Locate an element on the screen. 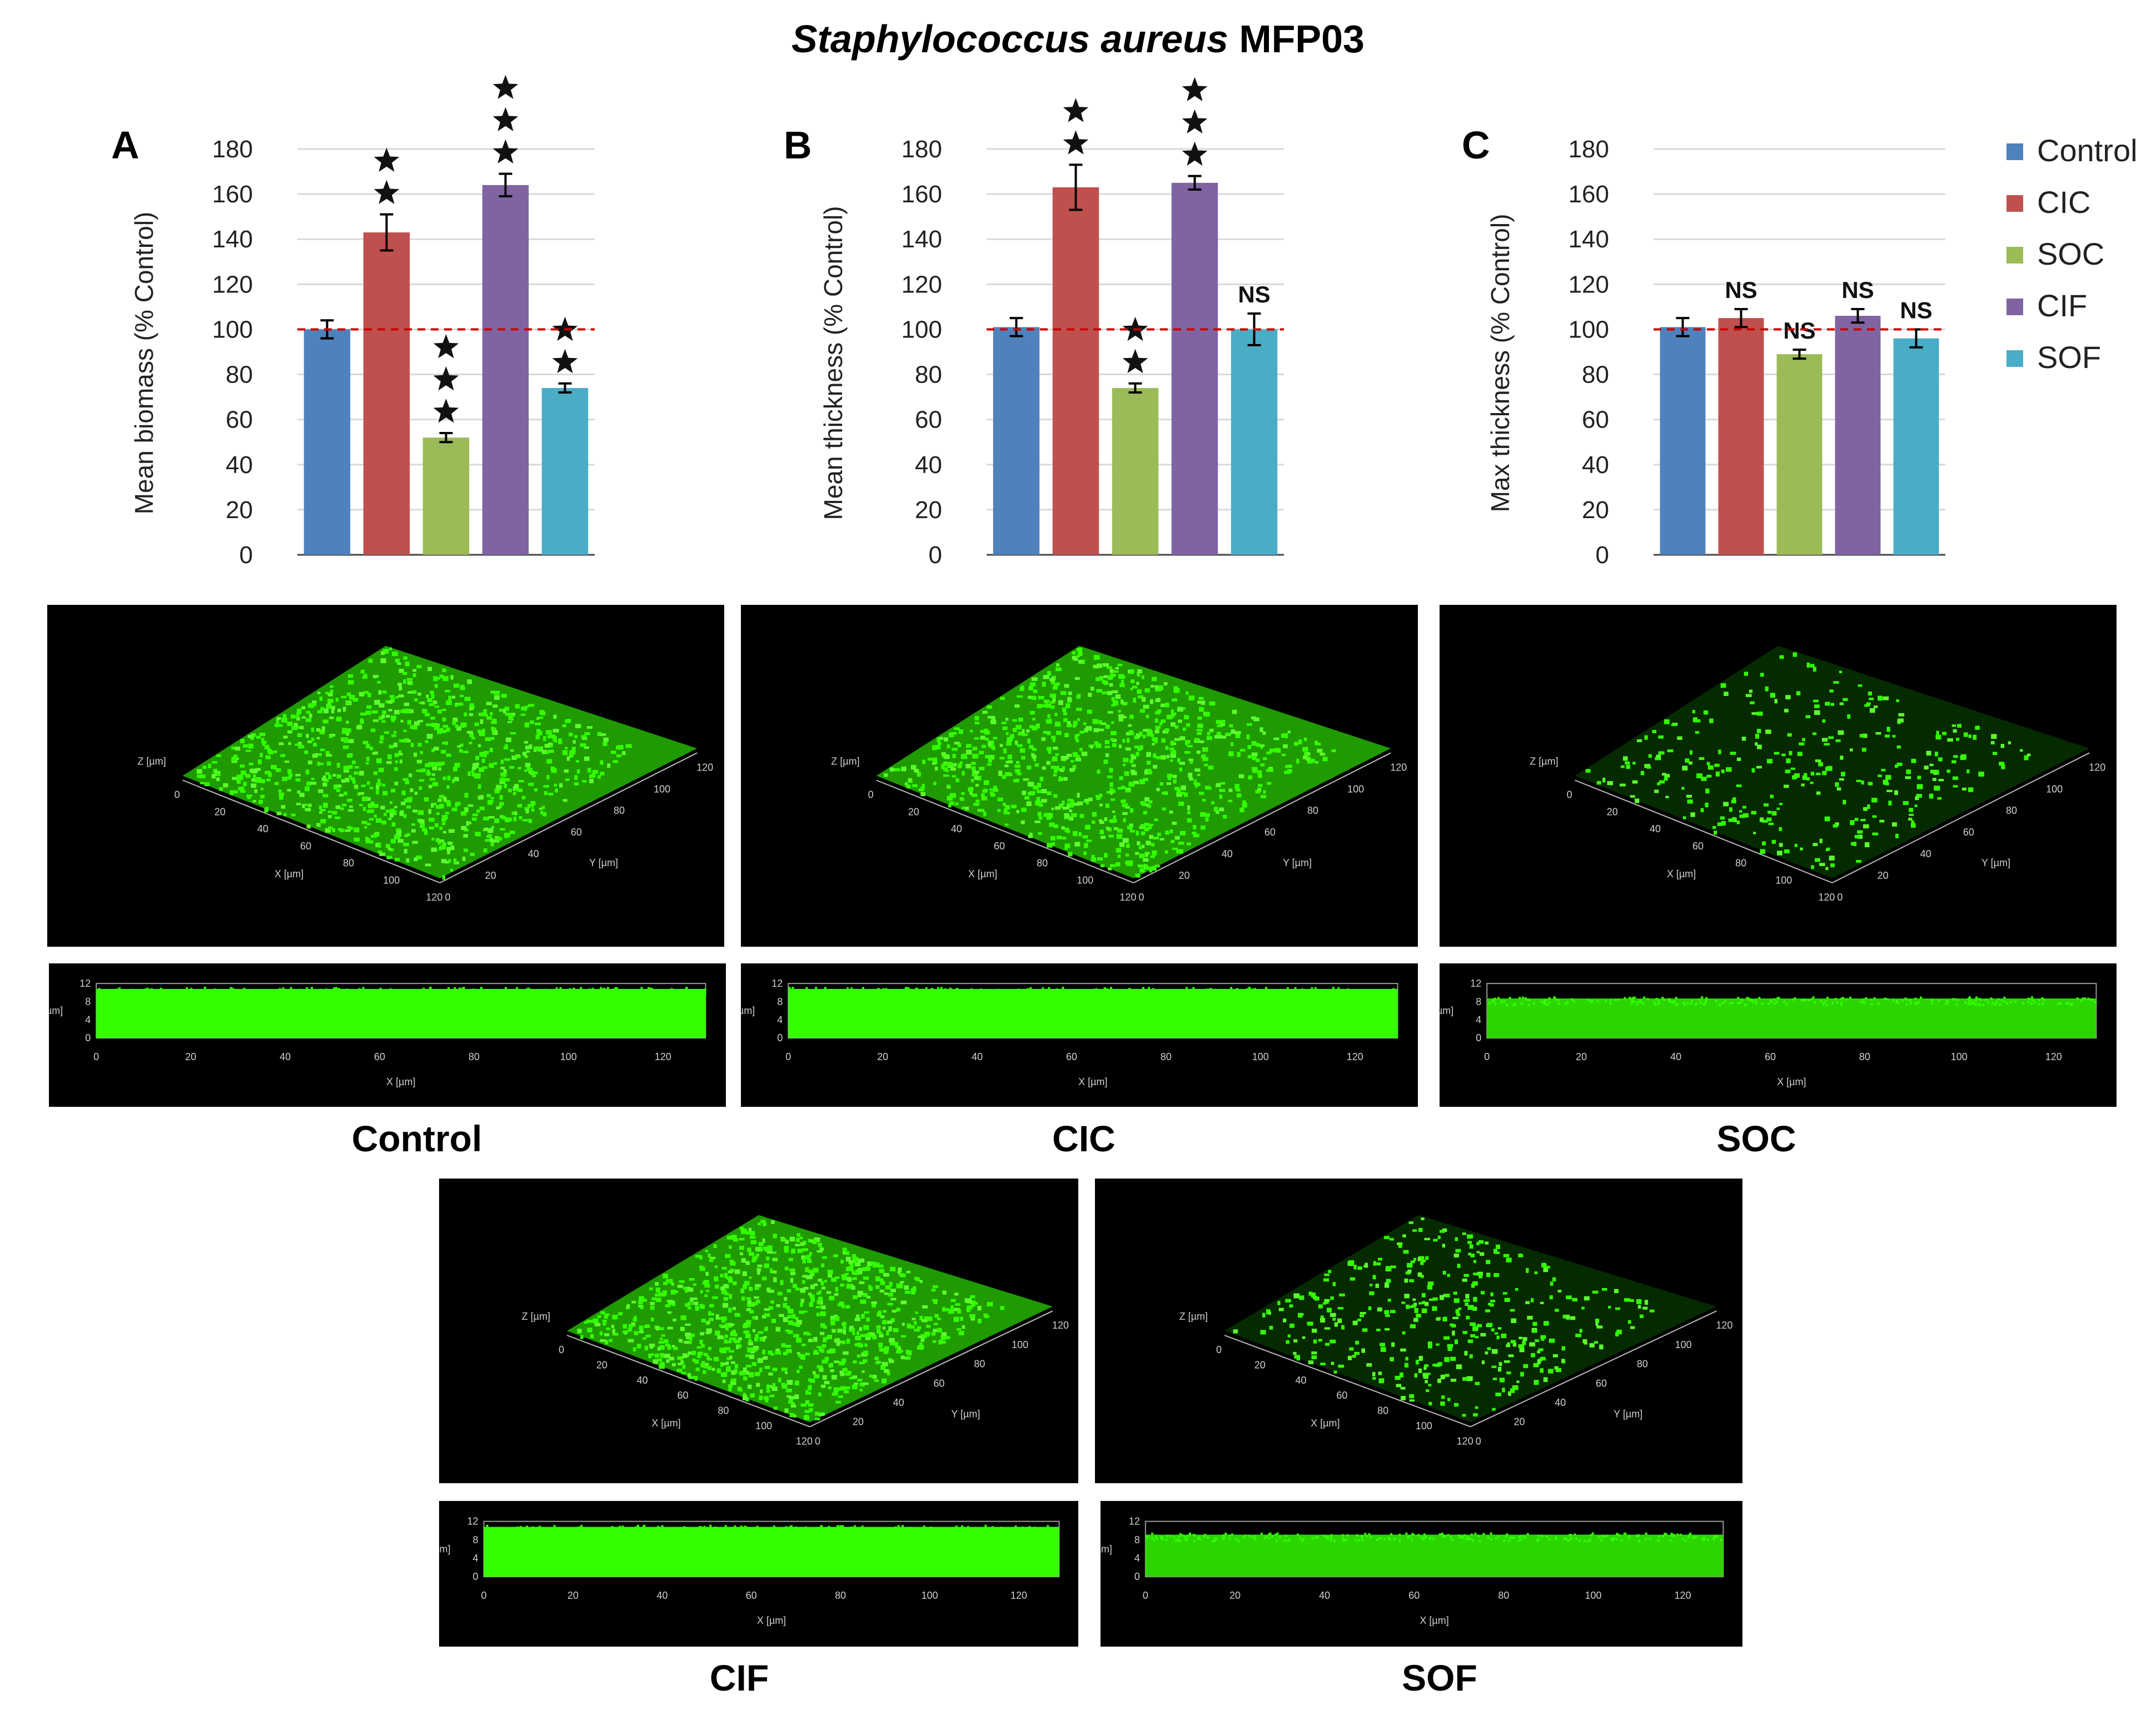 This screenshot has width=2156, height=1715. y-tick-label: 40 is located at coordinates (533, 853).